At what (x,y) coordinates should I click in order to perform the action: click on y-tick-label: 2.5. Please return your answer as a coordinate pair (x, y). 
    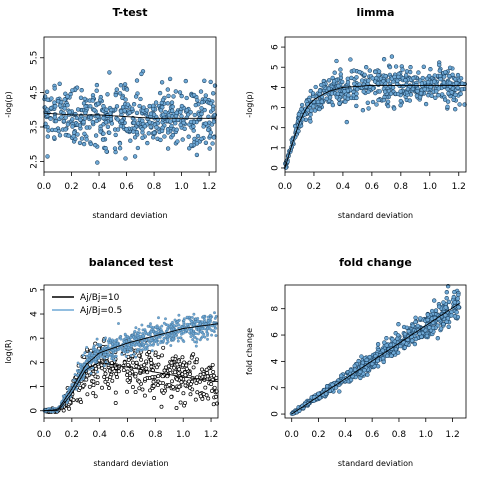
    Looking at the image, I should click on (35, 161).